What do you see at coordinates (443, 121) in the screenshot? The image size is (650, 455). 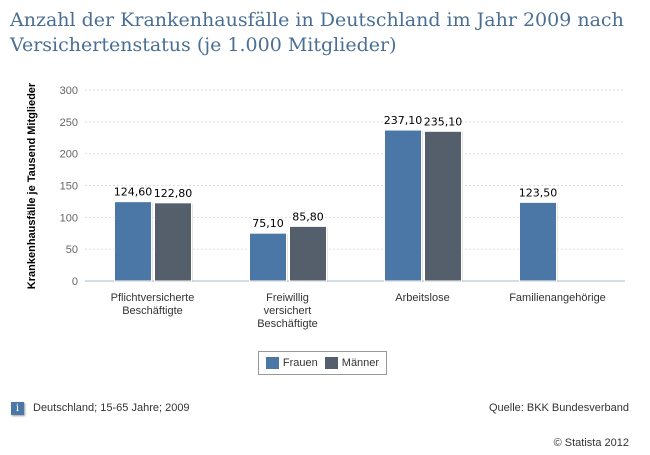 I see `data-label: 235,10` at bounding box center [443, 121].